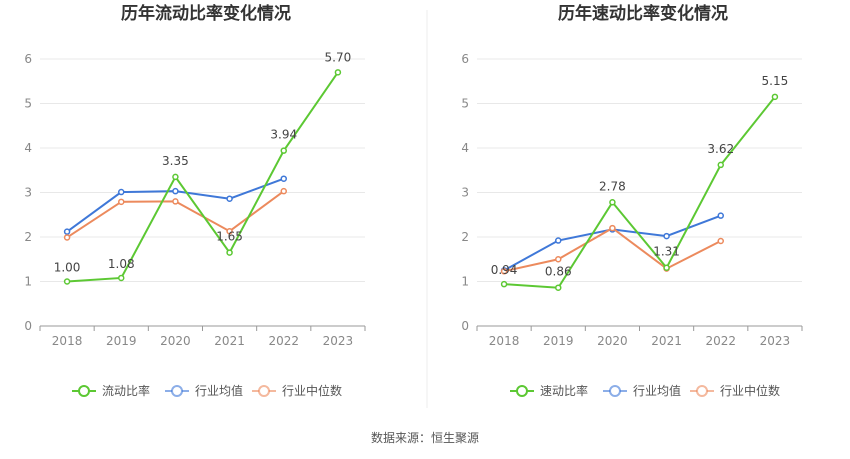 The height and width of the screenshot is (459, 850). Describe the element at coordinates (425, 437) in the screenshot. I see `source-note: 数据来源：恒生聚源` at that location.